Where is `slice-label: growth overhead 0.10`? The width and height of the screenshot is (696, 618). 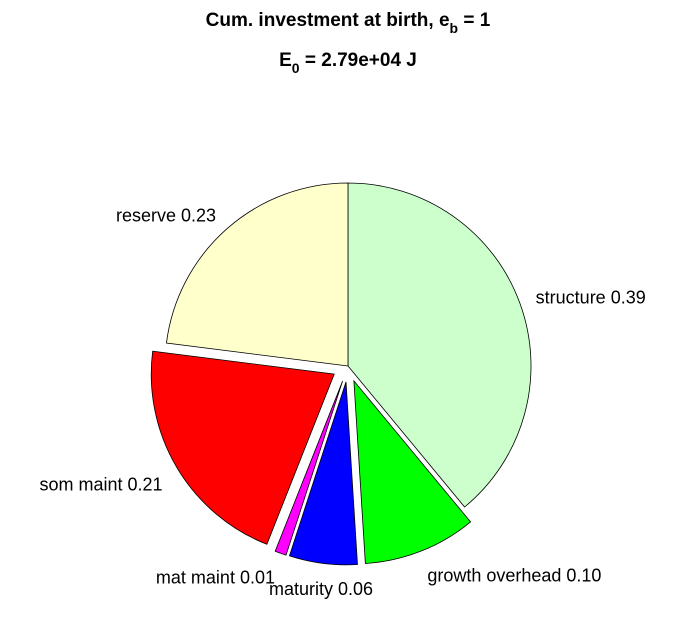 slice-label: growth overhead 0.10 is located at coordinates (514, 575).